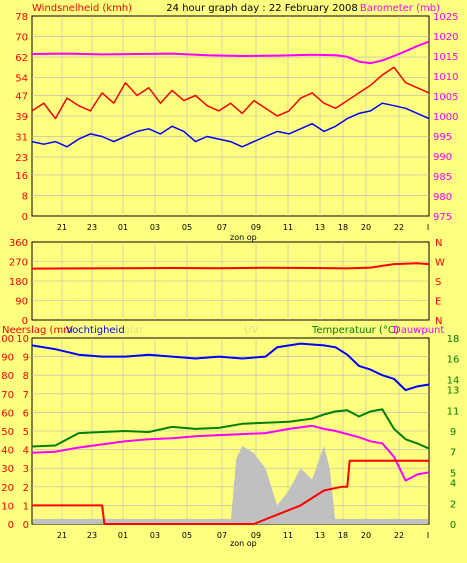 This screenshot has height=563, width=467. What do you see at coordinates (453, 504) in the screenshot?
I see `temp-y-tick: 2` at bounding box center [453, 504].